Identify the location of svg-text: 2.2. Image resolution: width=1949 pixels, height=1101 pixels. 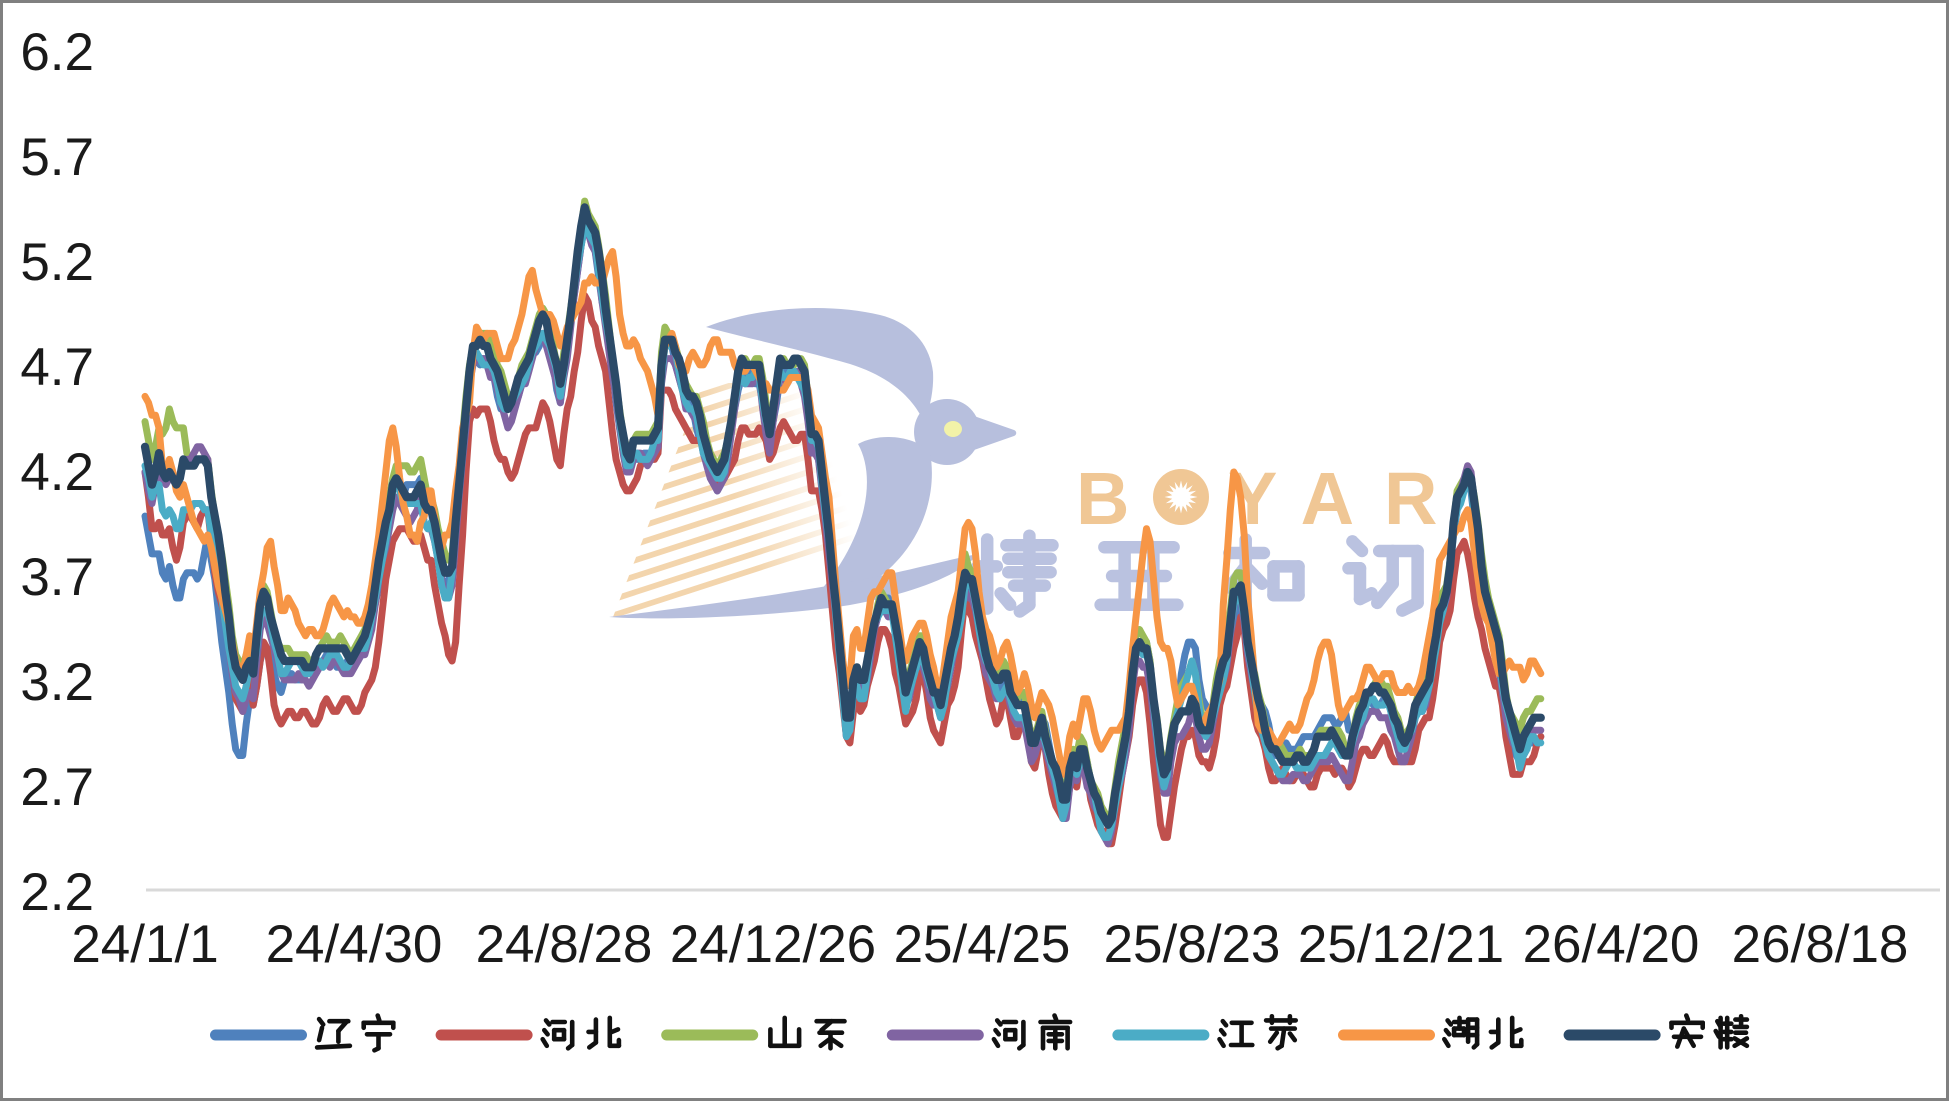
(57, 892).